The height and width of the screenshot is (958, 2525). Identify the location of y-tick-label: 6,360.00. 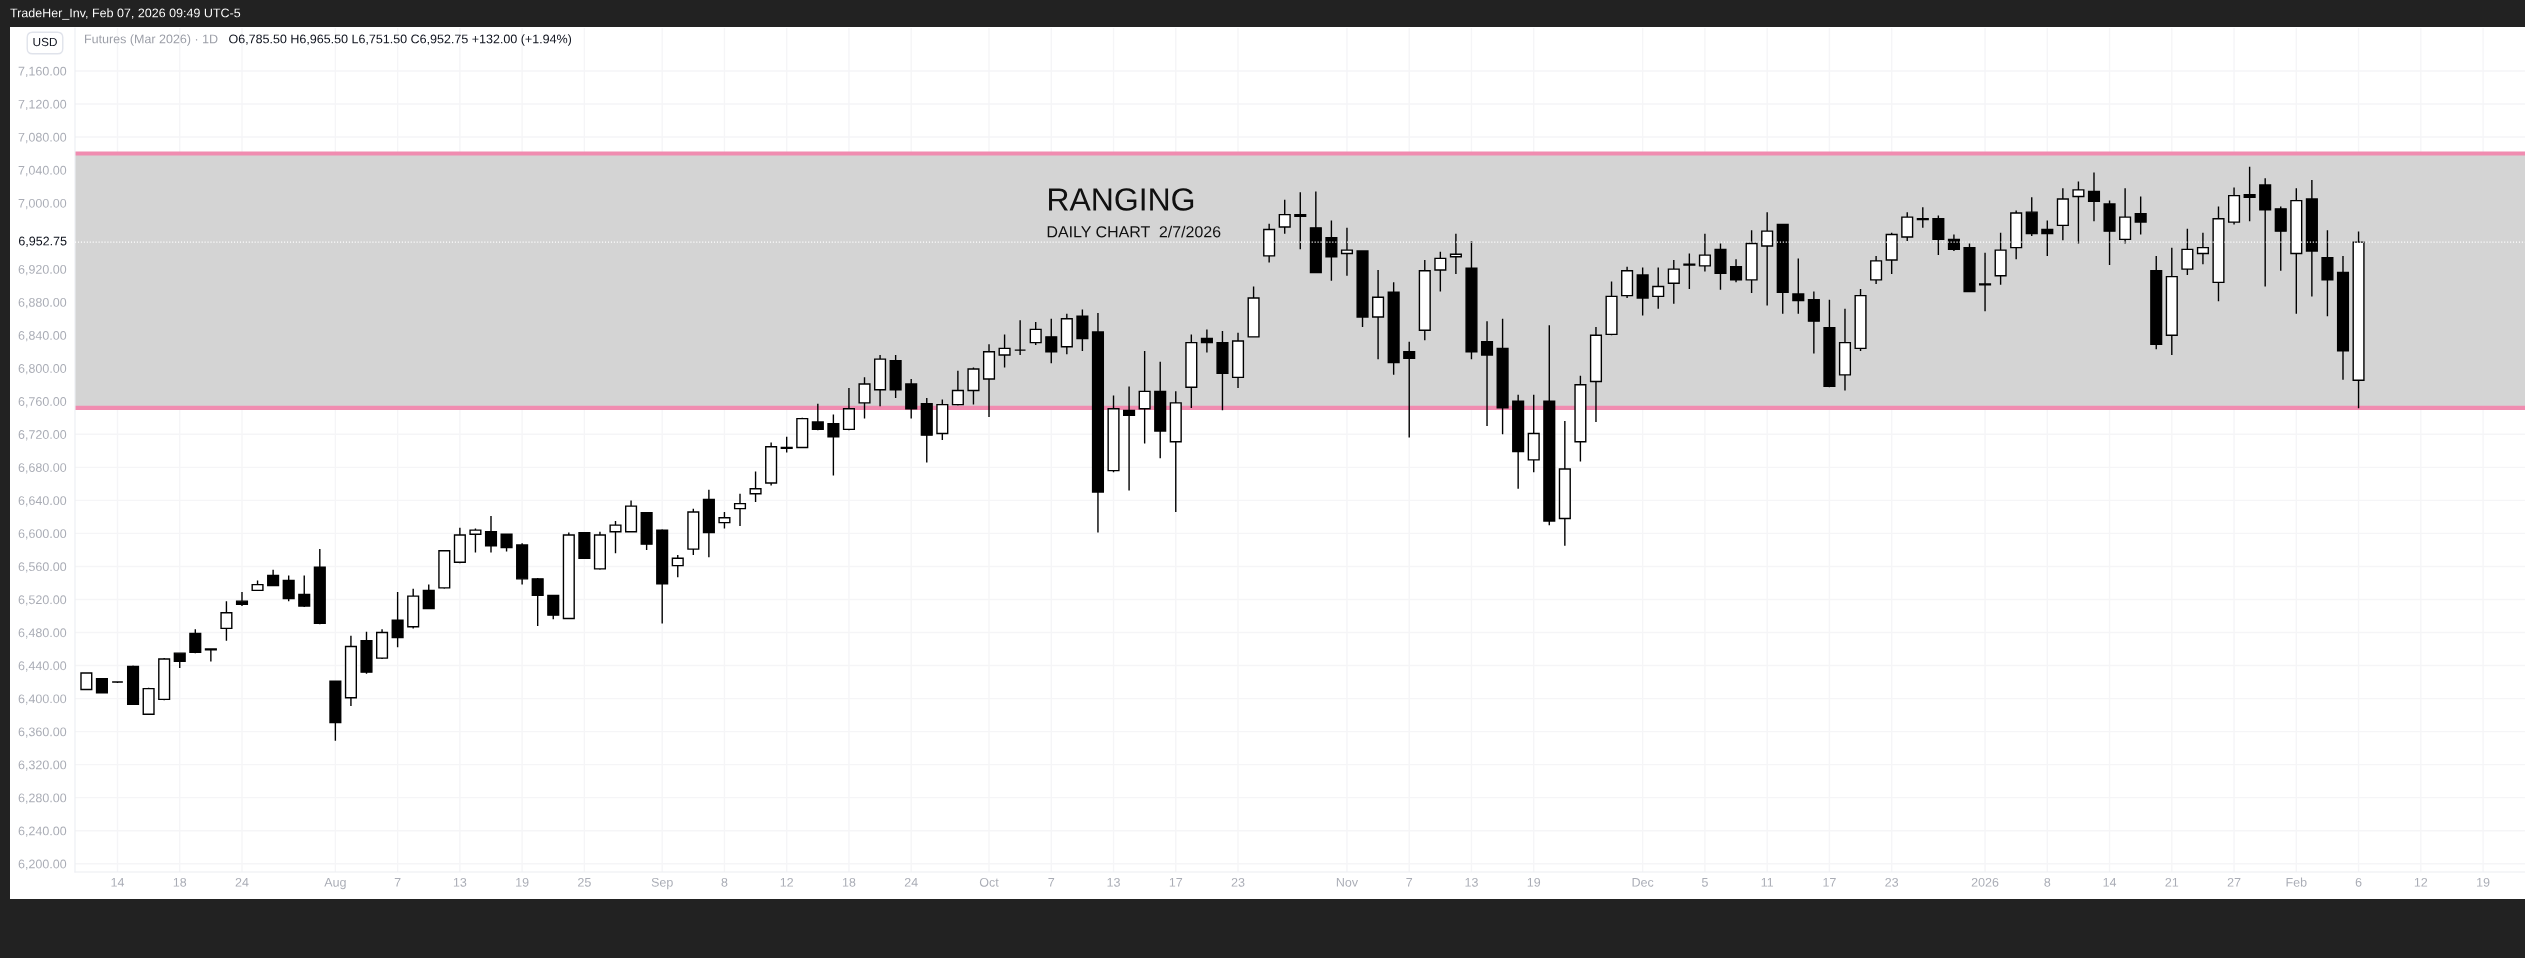
(42, 732).